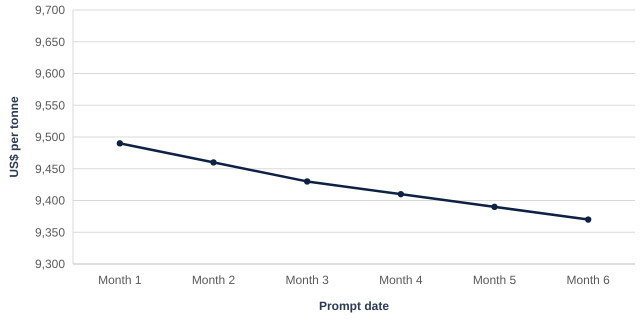 The width and height of the screenshot is (640, 320). Describe the element at coordinates (50, 137) in the screenshot. I see `y-tick-label: 9,500` at that location.